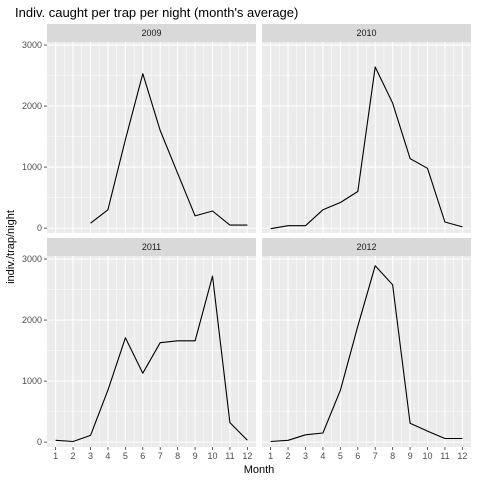  What do you see at coordinates (11, 247) in the screenshot?
I see `y-axis-title: indiv./trap/night` at bounding box center [11, 247].